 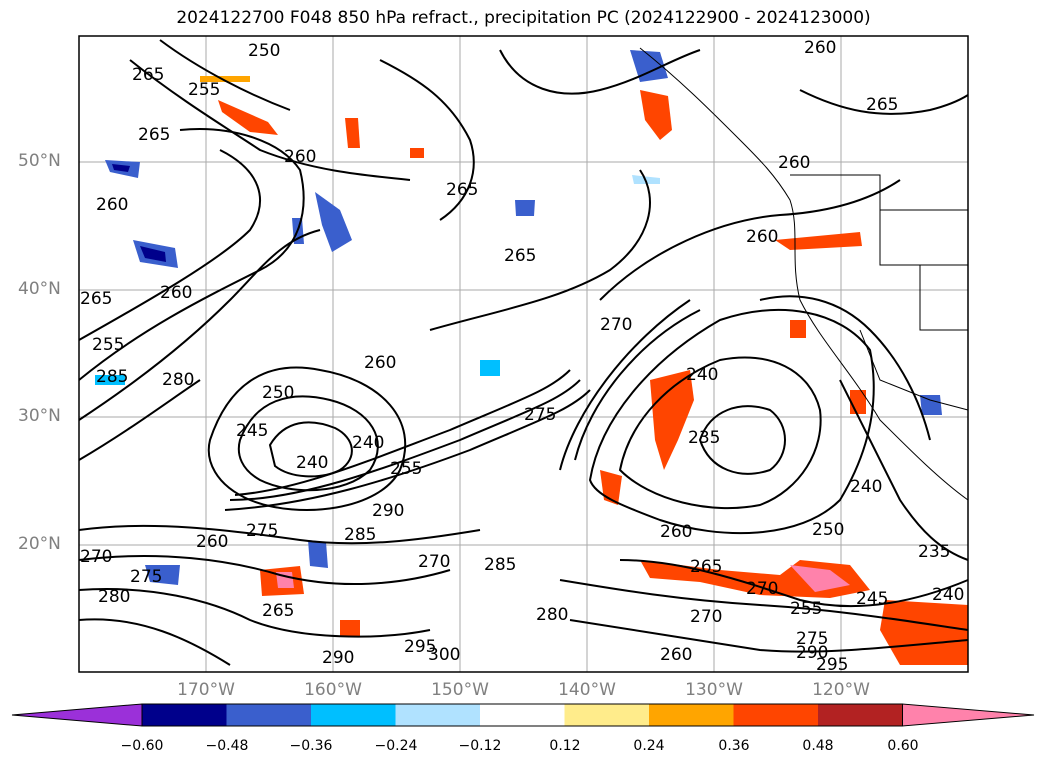 What do you see at coordinates (333, 690) in the screenshot?
I see `lon-label: 160°W` at bounding box center [333, 690].